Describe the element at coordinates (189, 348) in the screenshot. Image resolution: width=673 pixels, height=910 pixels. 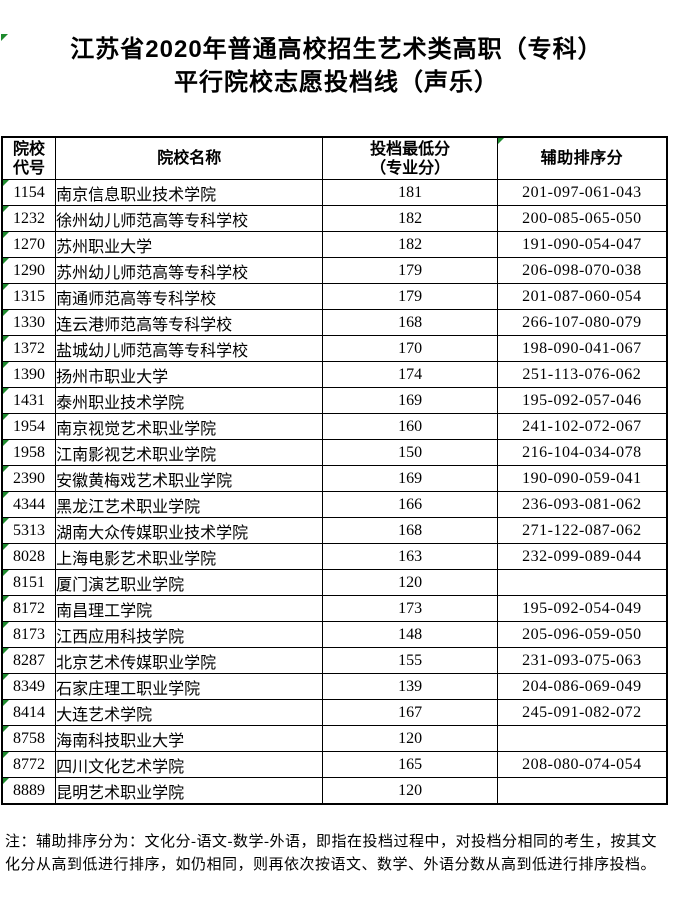
I see `college-name-cell: 盐城幼儿师范高等专科学校` at that location.